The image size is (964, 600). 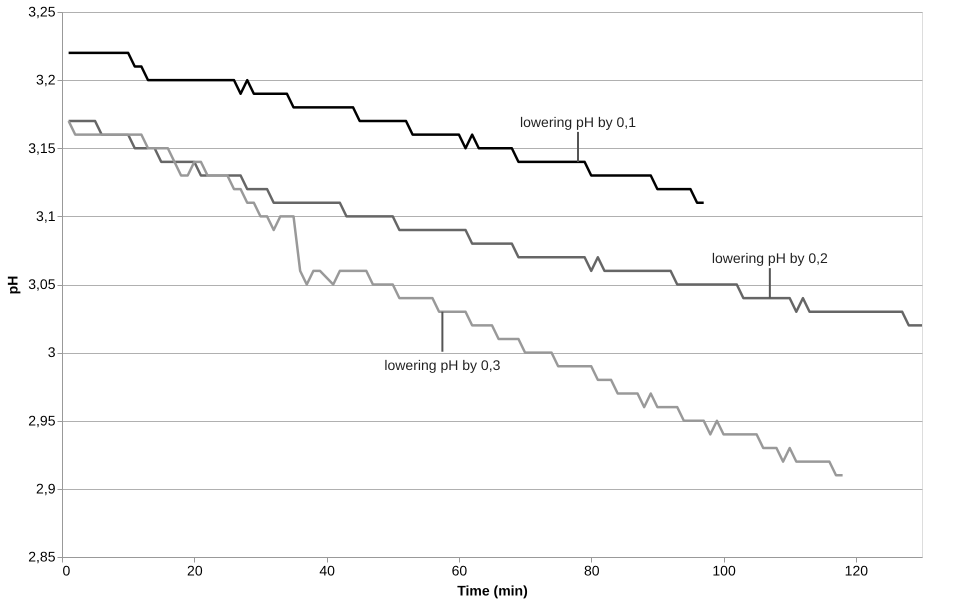 I want to click on y-tick-label: 3,25, so click(x=42, y=12).